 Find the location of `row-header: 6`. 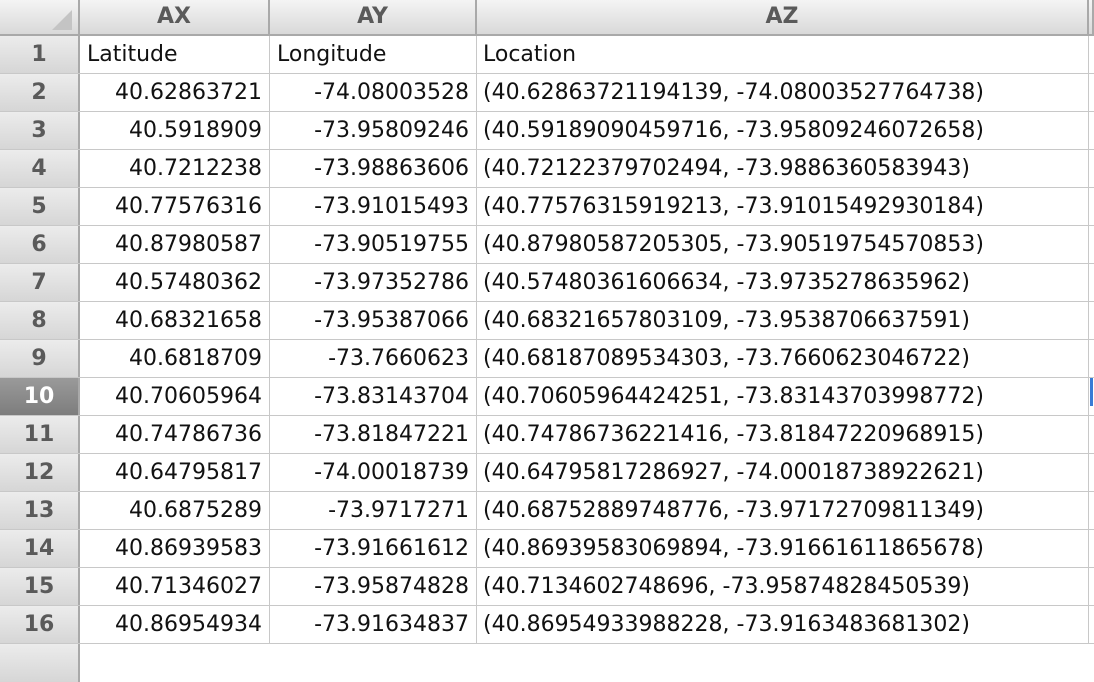

row-header: 6 is located at coordinates (40, 244).